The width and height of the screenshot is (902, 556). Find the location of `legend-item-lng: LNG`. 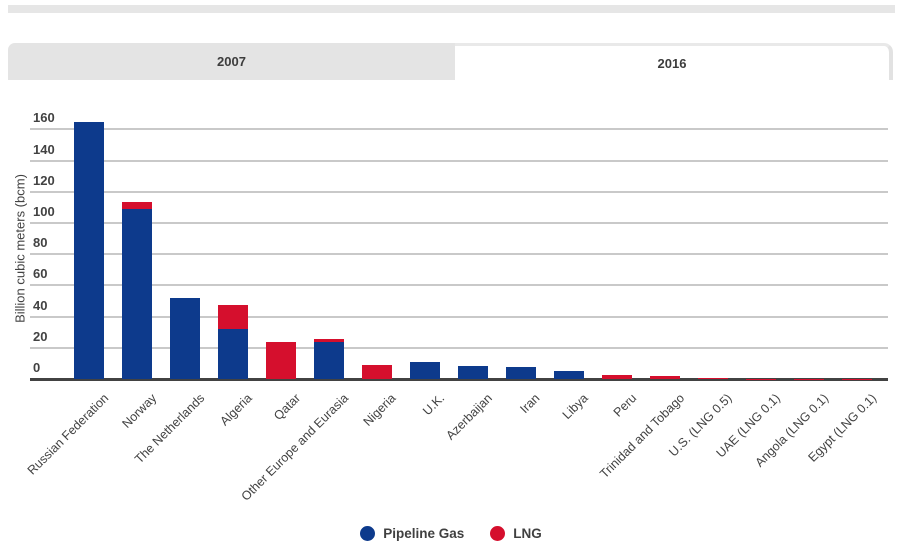

legend-item-lng: LNG is located at coordinates (516, 533).